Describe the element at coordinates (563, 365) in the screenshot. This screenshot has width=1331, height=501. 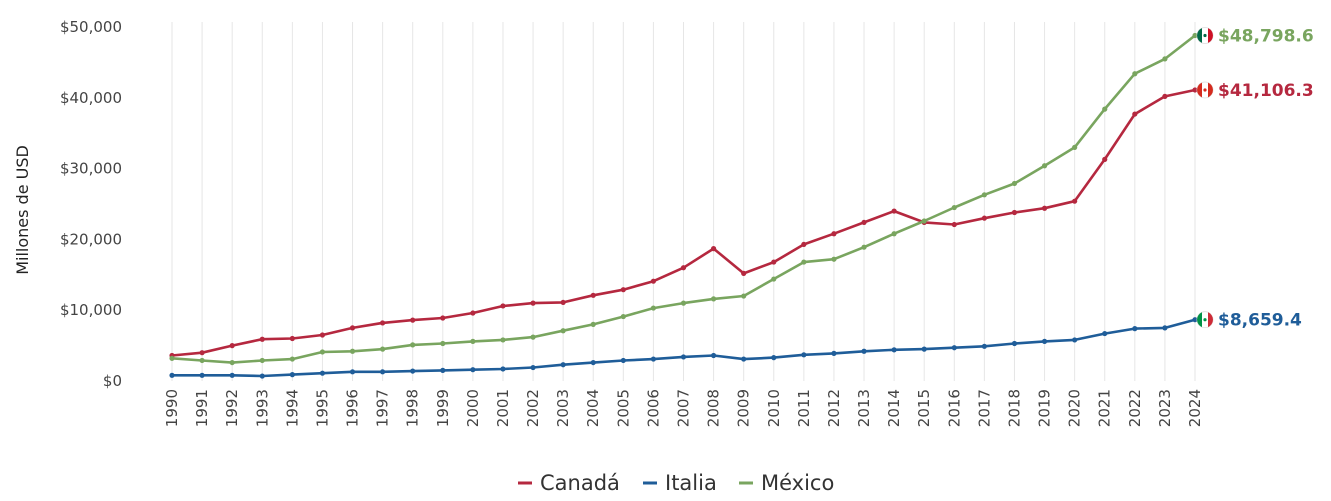
I see `data-point-italia-2003` at that location.